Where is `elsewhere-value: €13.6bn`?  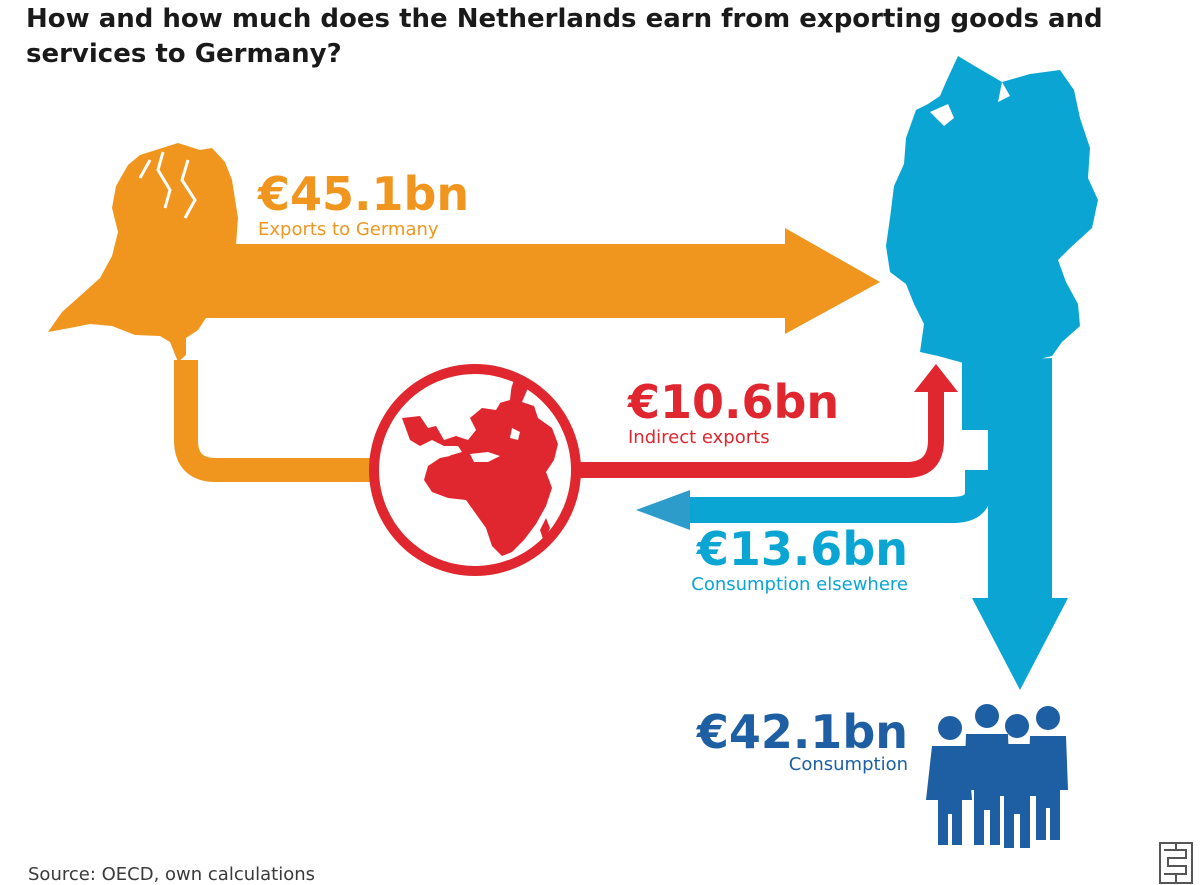 elsewhere-value: €13.6bn is located at coordinates (802, 549).